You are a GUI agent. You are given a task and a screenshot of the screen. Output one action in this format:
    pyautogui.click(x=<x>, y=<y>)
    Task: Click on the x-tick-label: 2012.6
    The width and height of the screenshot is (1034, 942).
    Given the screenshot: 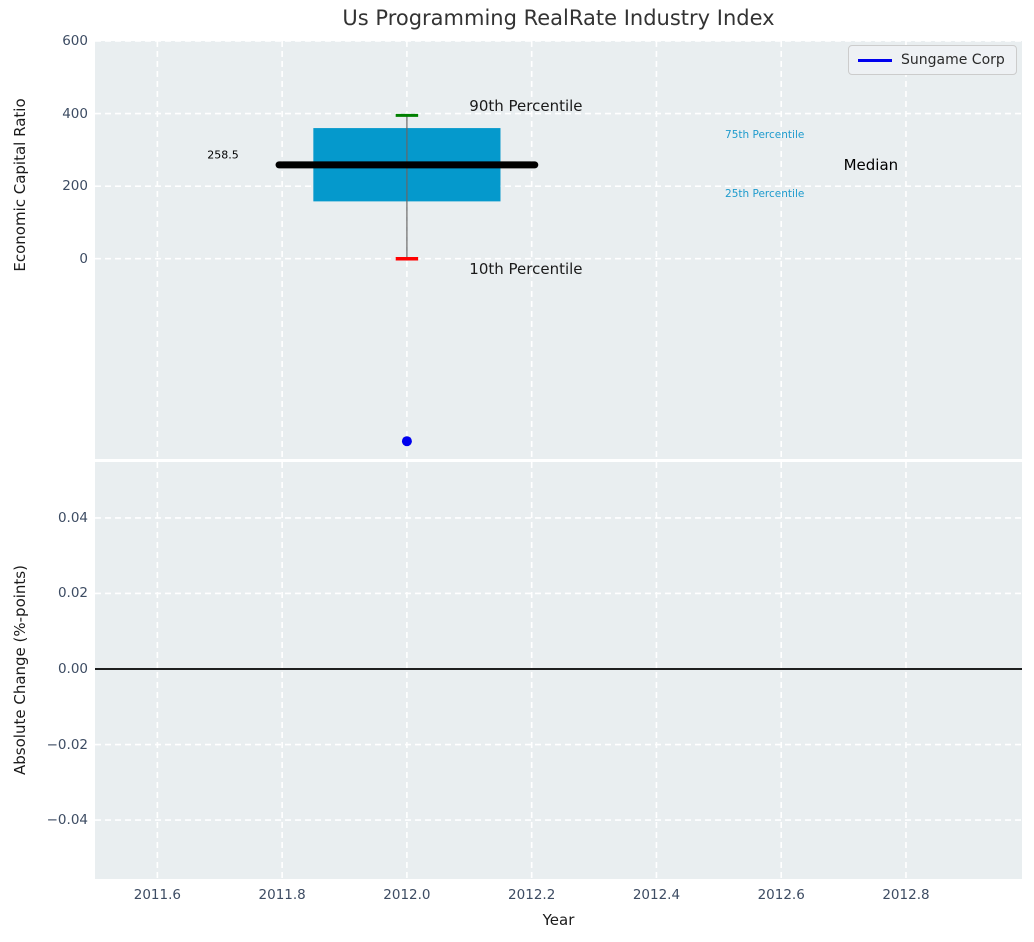 What is the action you would take?
    pyautogui.click(x=781, y=895)
    